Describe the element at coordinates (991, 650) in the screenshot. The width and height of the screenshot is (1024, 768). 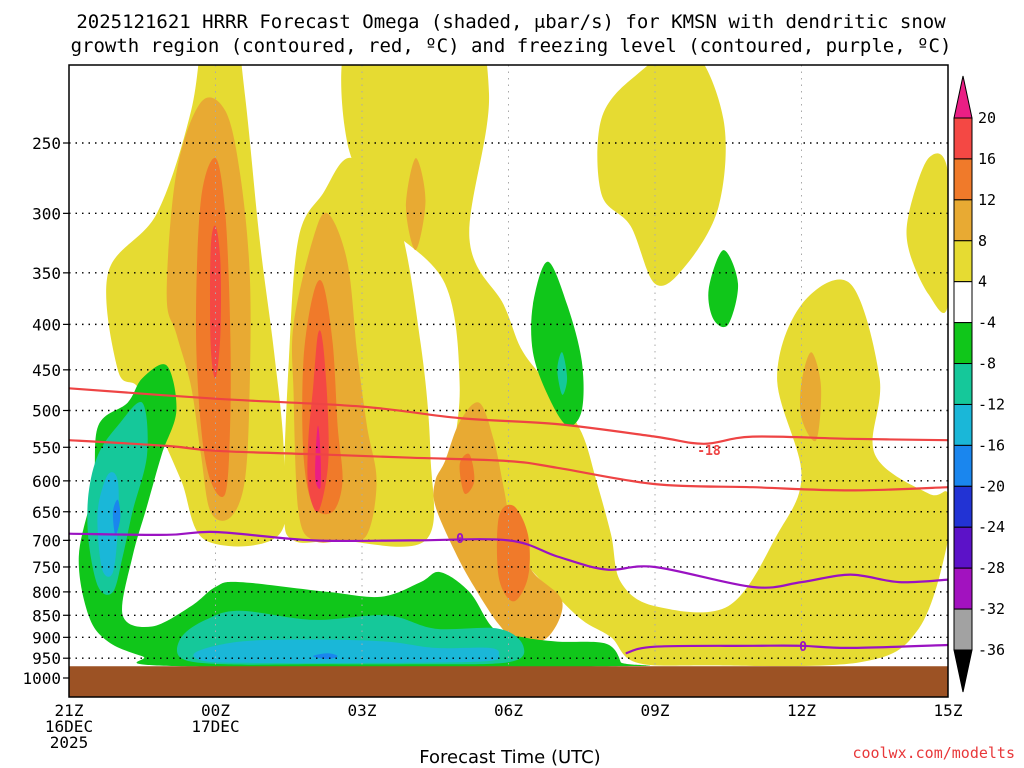
I see `colorbar-label-13: -36` at that location.